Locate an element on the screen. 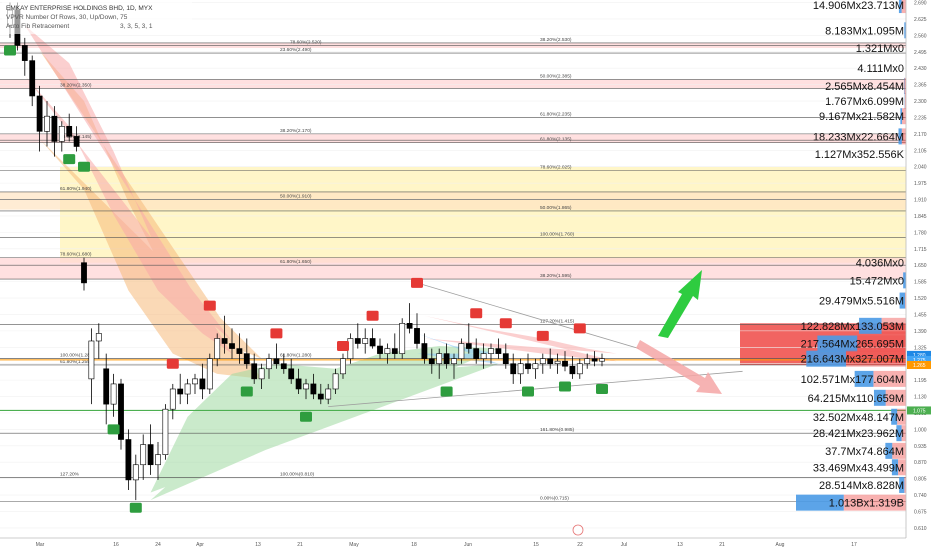  fib-label-13: 100.00%(1.760) is located at coordinates (557, 234).